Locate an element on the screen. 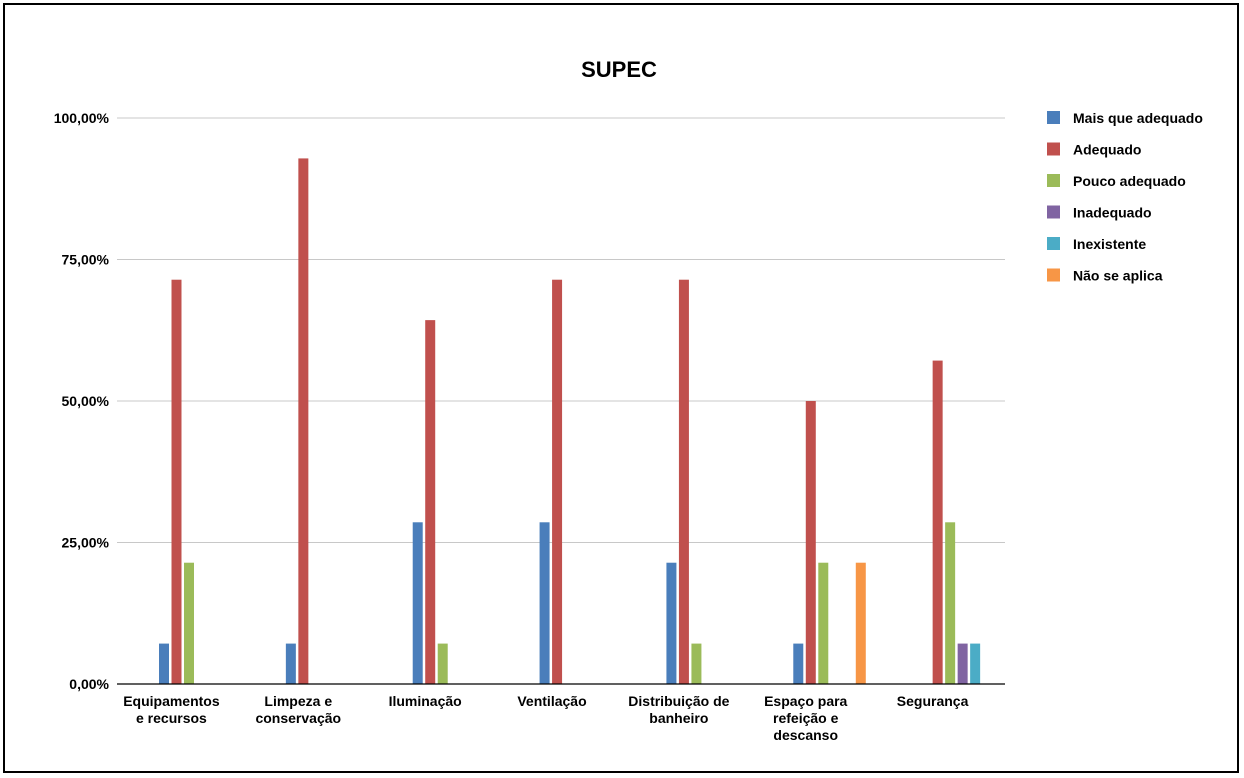 This screenshot has width=1244, height=778. category-label-line: Ventilação is located at coordinates (551, 701).